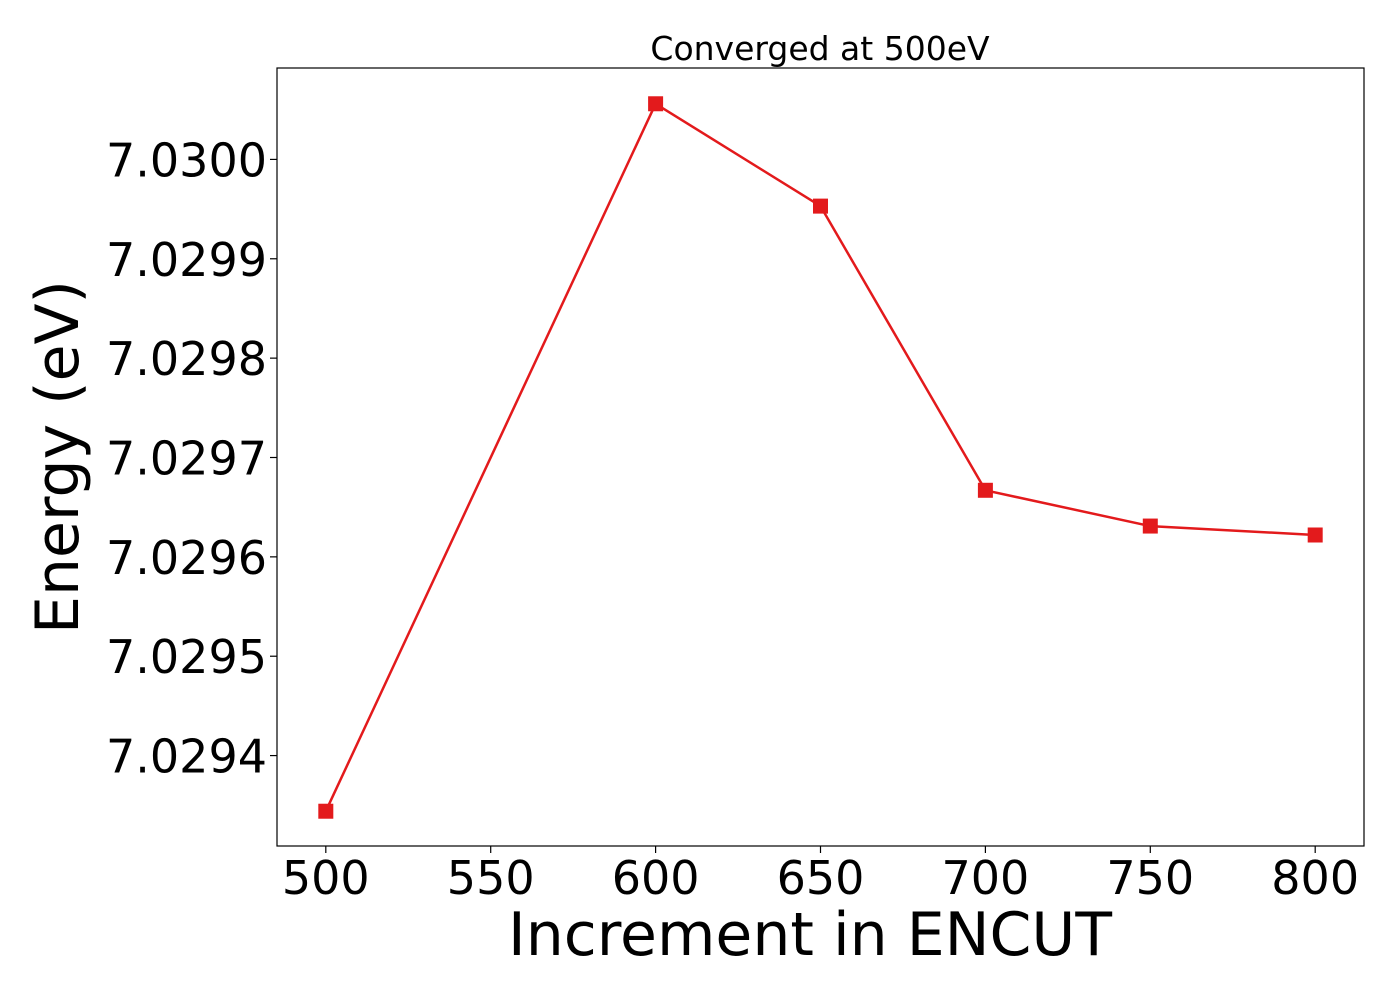 The height and width of the screenshot is (1004, 1400). I want to click on y-tick-label: 7.0299, so click(186, 260).